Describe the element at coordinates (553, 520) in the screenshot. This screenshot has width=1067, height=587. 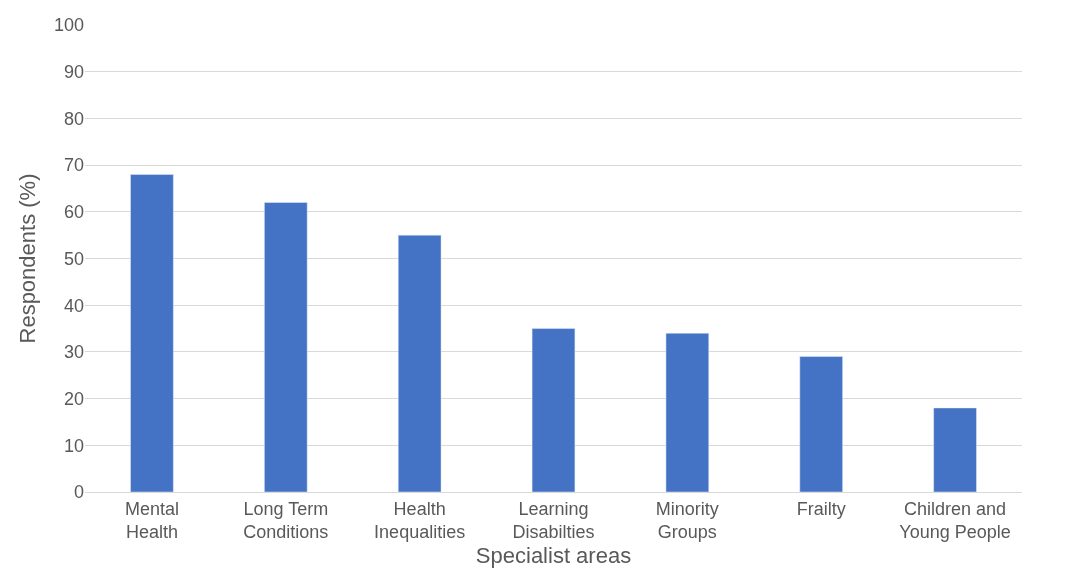
I see `x-tick-label: Learning Disabilties` at that location.